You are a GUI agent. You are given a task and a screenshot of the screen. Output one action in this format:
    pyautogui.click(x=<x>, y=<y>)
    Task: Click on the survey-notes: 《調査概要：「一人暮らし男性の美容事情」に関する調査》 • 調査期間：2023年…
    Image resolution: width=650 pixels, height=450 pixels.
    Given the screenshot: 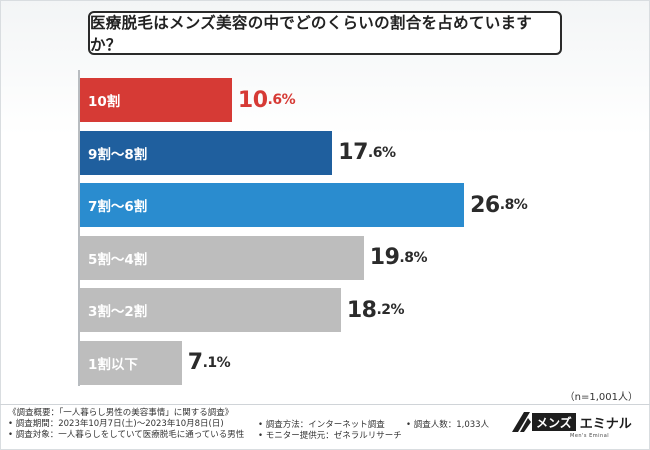 What is the action you would take?
    pyautogui.click(x=126, y=424)
    